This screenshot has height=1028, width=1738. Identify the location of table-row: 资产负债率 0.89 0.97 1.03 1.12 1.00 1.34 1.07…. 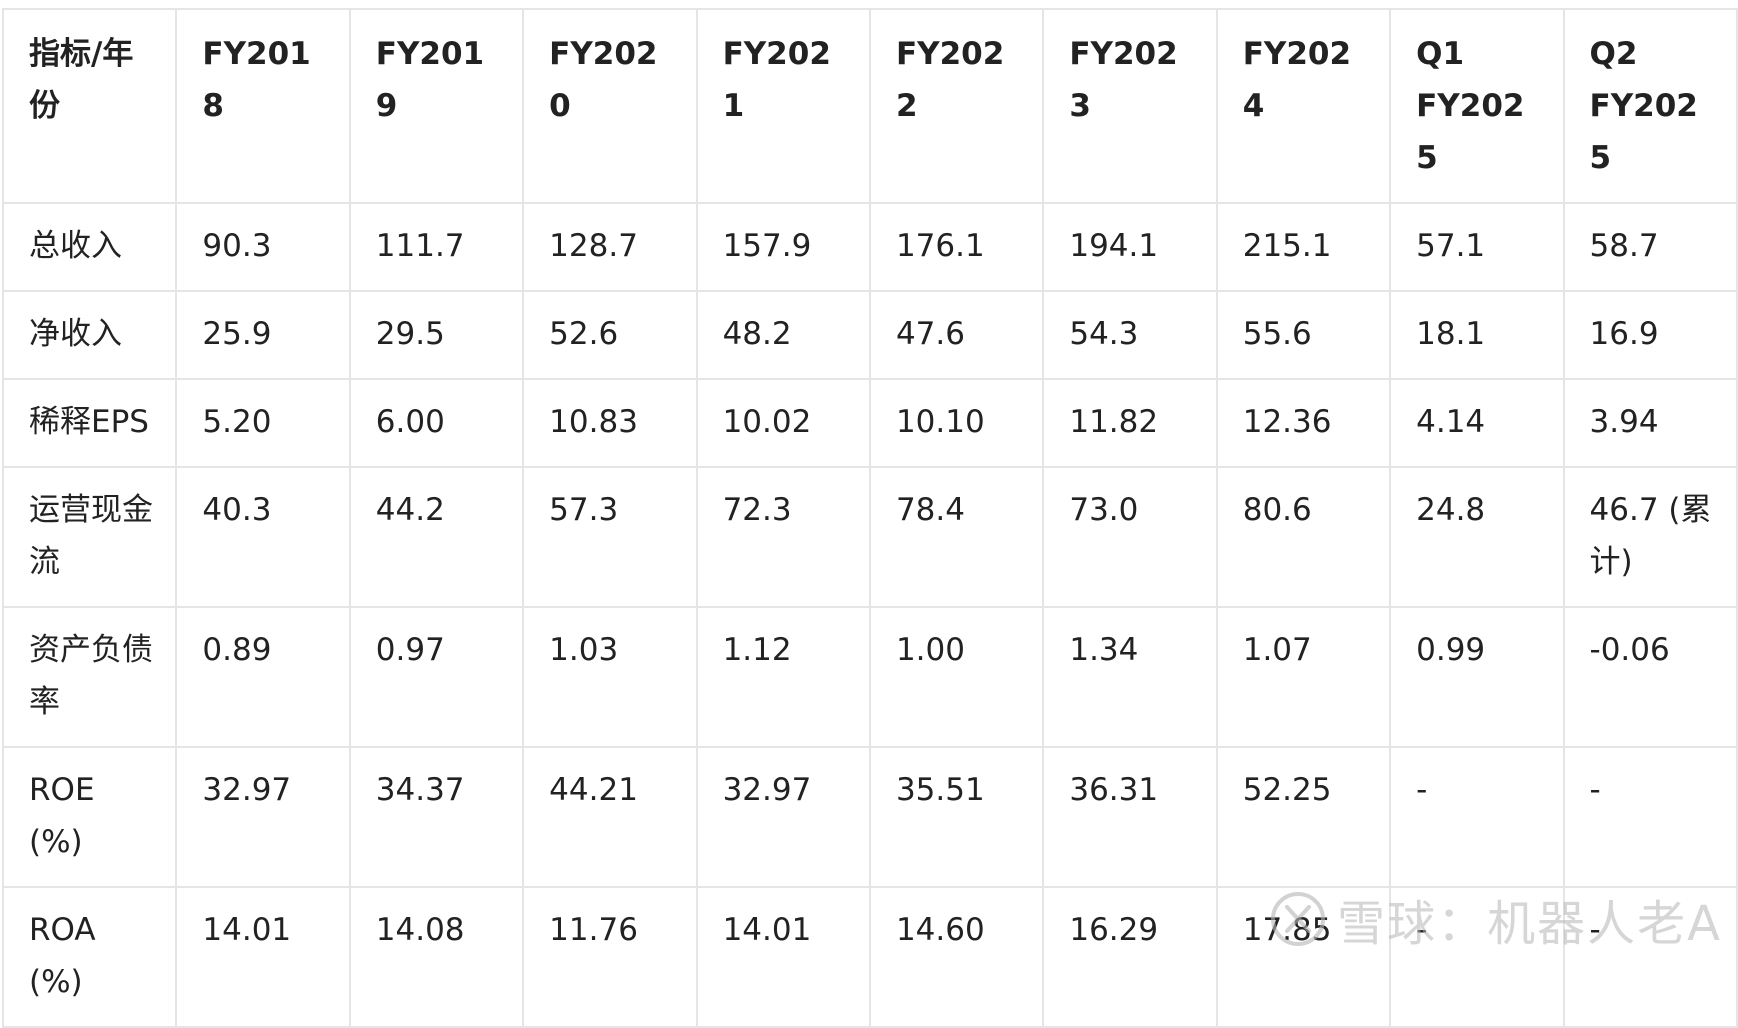
(869, 677).